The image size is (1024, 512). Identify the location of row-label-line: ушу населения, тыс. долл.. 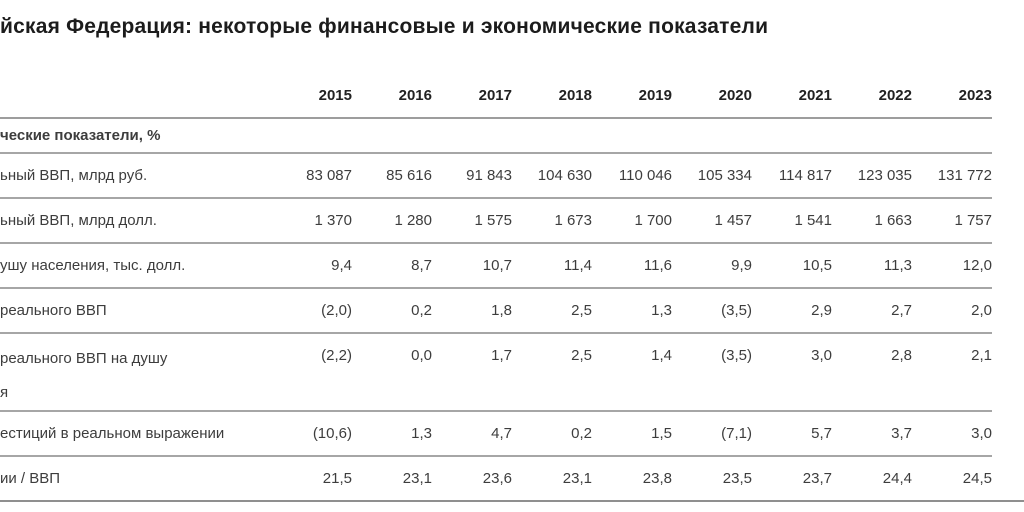
(93, 265).